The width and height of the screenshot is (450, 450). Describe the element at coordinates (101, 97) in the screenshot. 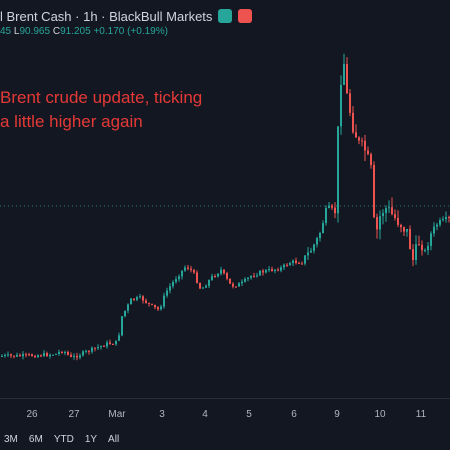

I see `annotation-line-1: Brent crude update, ticking` at that location.